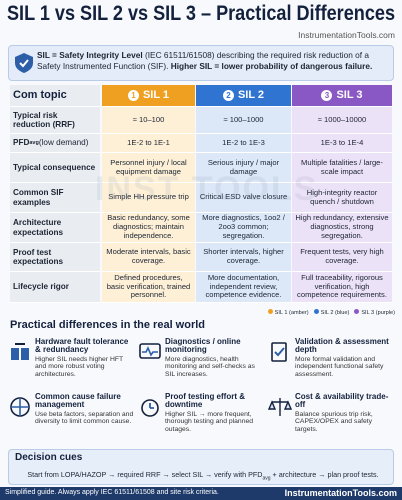  I want to click on column-title: SIL 1, so click(156, 95).